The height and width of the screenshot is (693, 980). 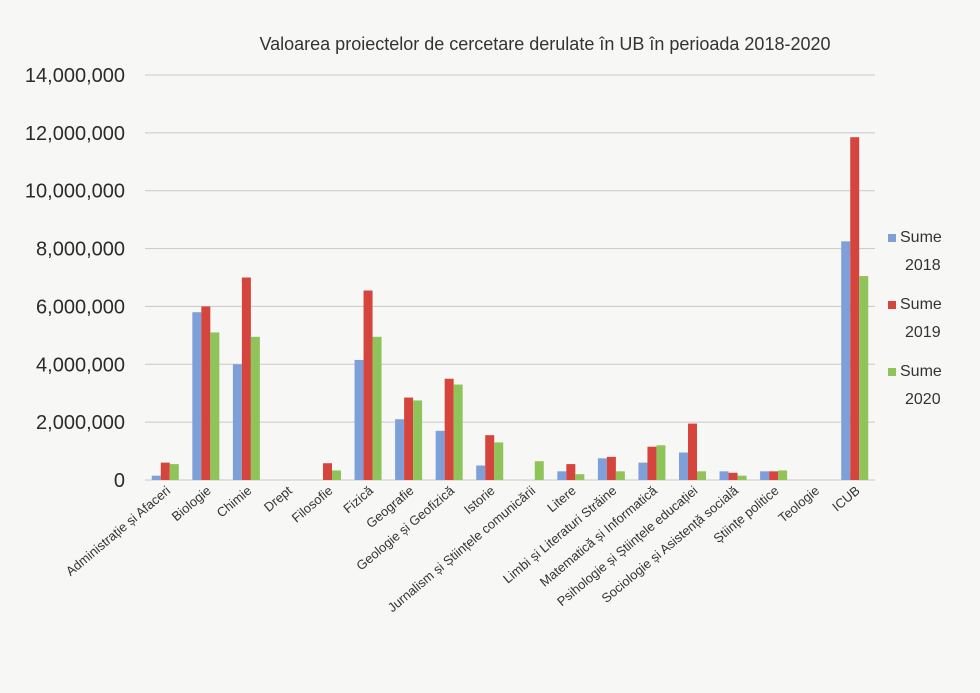 I want to click on y-tick-label: 2,000,000, so click(x=80, y=423).